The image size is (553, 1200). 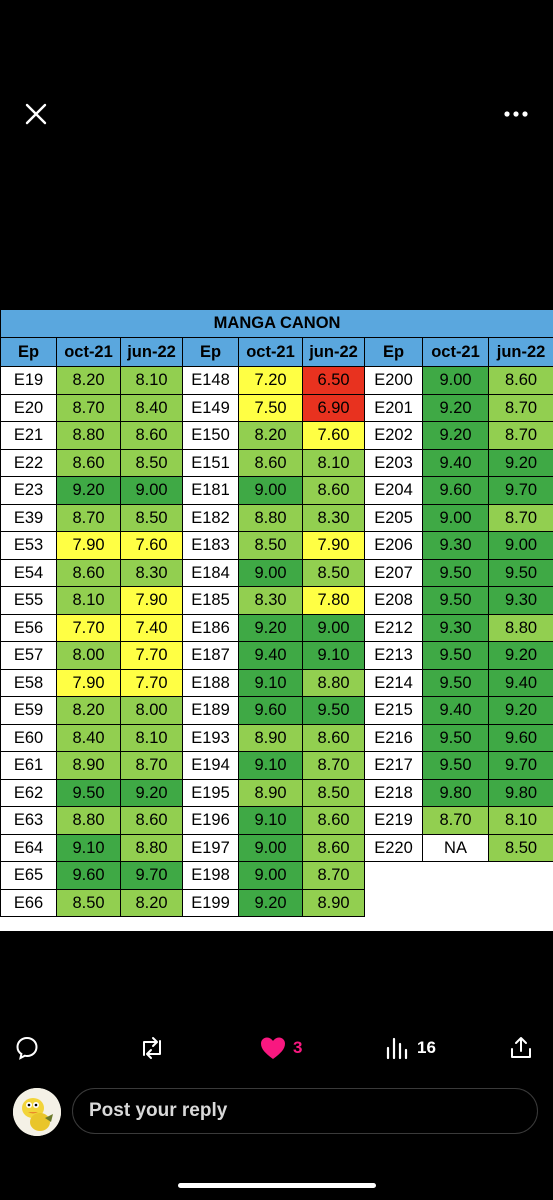 What do you see at coordinates (276, 710) in the screenshot?
I see `table-row: E59 8.20 8.00 E189 9.60 9.50 E215 9.40 9.20` at bounding box center [276, 710].